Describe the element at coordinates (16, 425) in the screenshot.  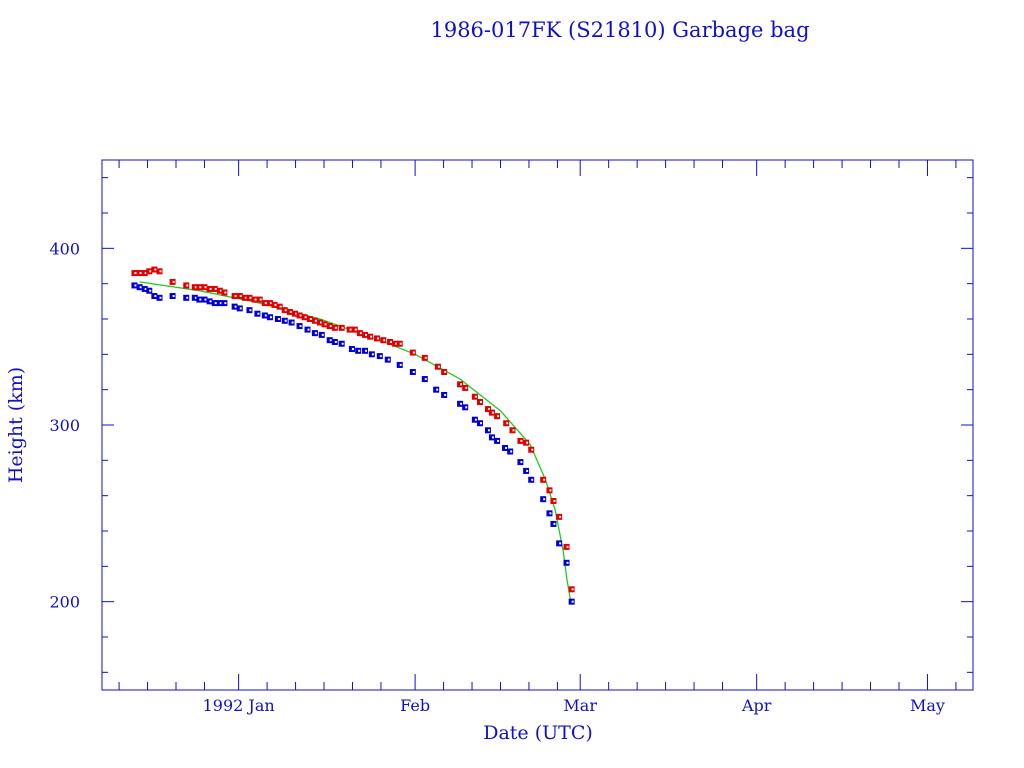
I see `y-axis-label: Height (km)` at that location.